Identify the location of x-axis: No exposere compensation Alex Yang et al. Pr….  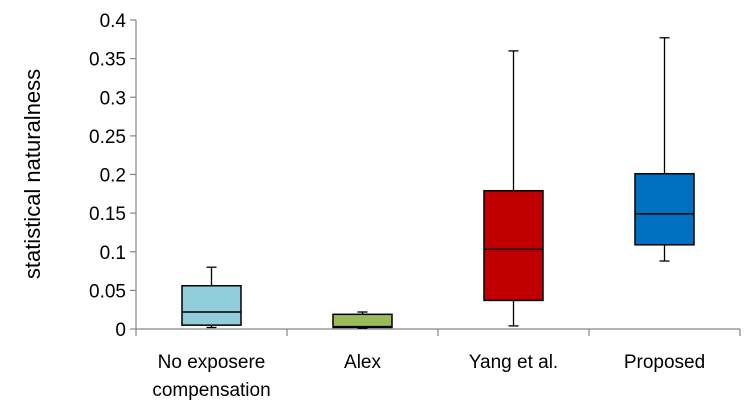
(438, 364).